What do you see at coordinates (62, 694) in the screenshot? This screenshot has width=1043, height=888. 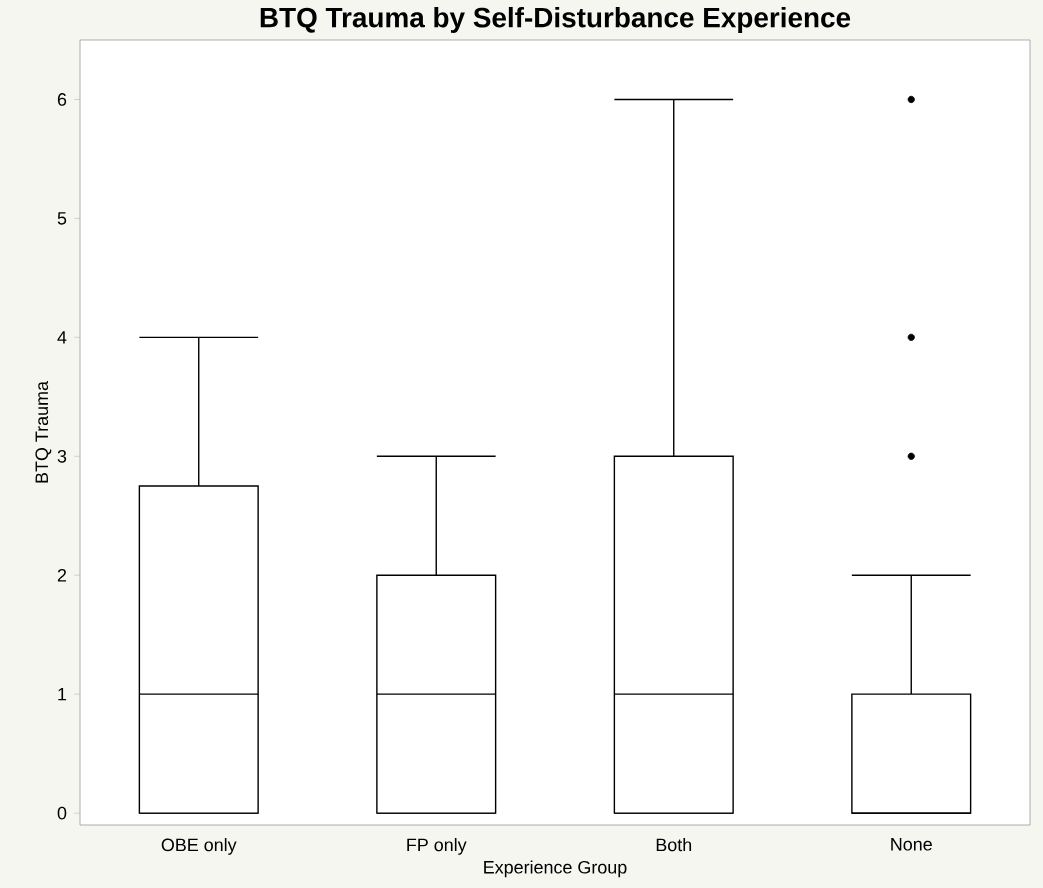 I see `y-tick-label: 1` at bounding box center [62, 694].